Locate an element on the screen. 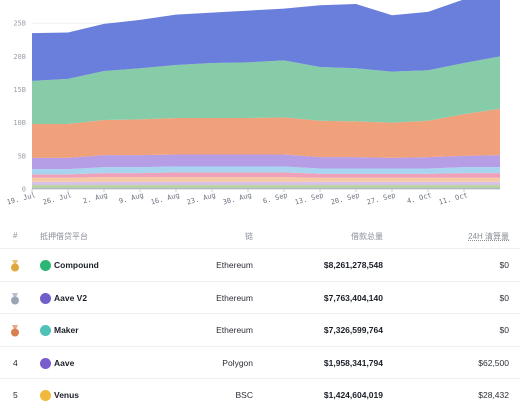  platform-name: Aave V2 is located at coordinates (71, 297).